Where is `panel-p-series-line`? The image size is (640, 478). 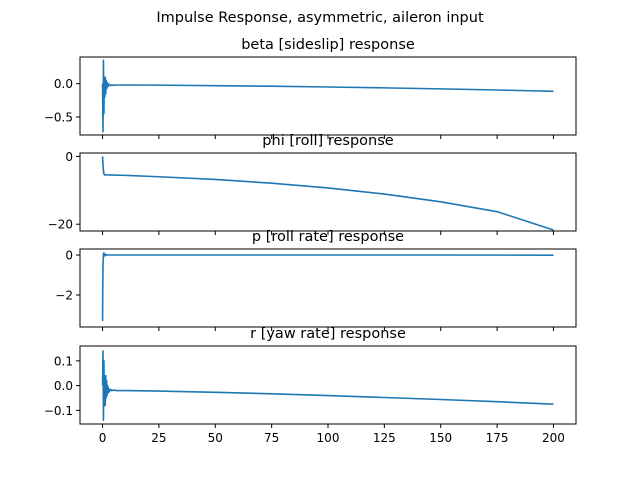 panel-p-series-line is located at coordinates (327, 287).